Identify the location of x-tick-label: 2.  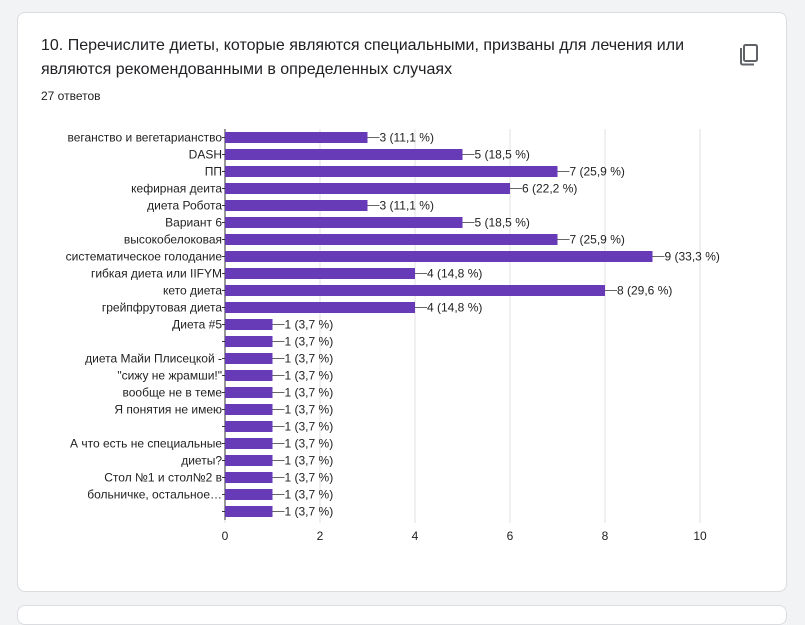
(320, 536).